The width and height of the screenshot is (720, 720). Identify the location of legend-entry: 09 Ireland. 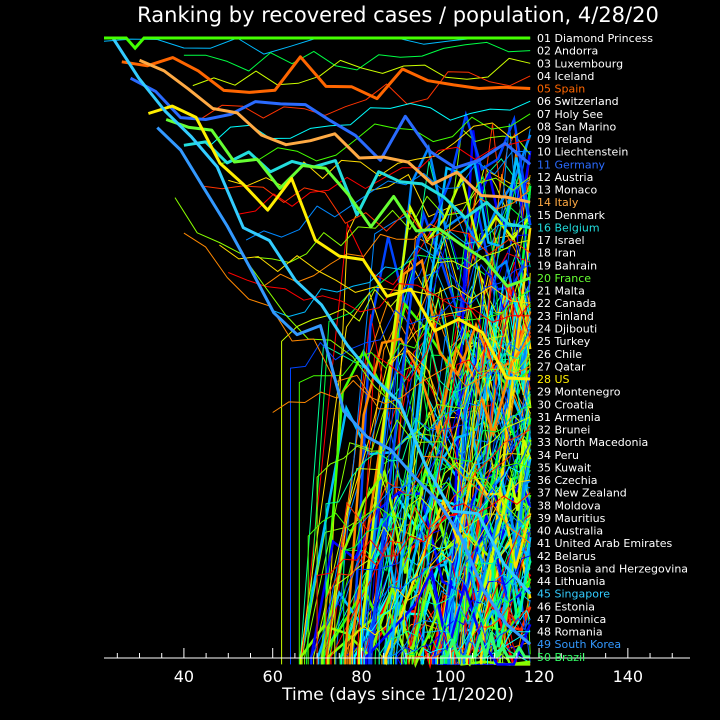
(565, 139).